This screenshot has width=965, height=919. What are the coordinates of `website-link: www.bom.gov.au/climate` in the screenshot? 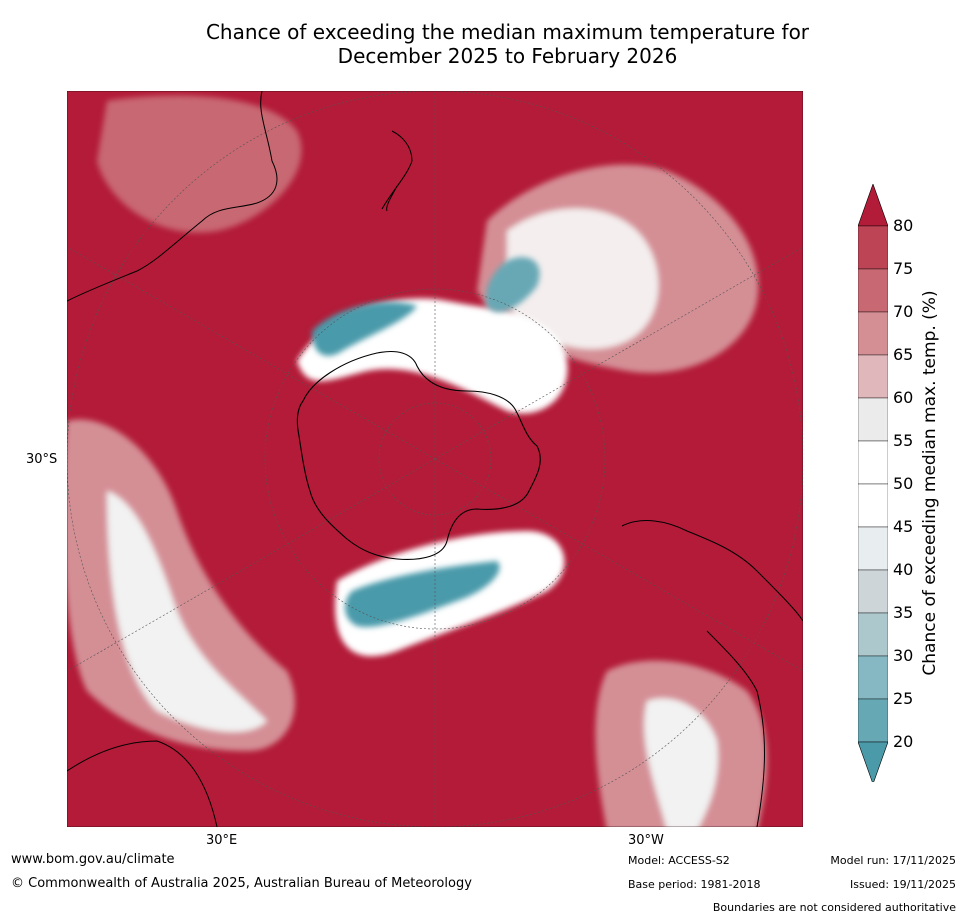 It's located at (93, 859).